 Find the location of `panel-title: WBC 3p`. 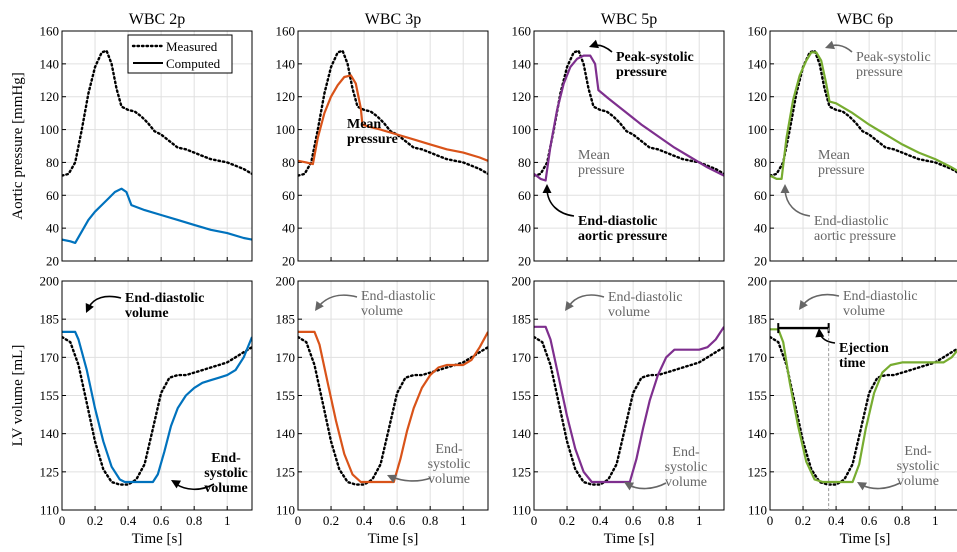

panel-title: WBC 3p is located at coordinates (393, 19).